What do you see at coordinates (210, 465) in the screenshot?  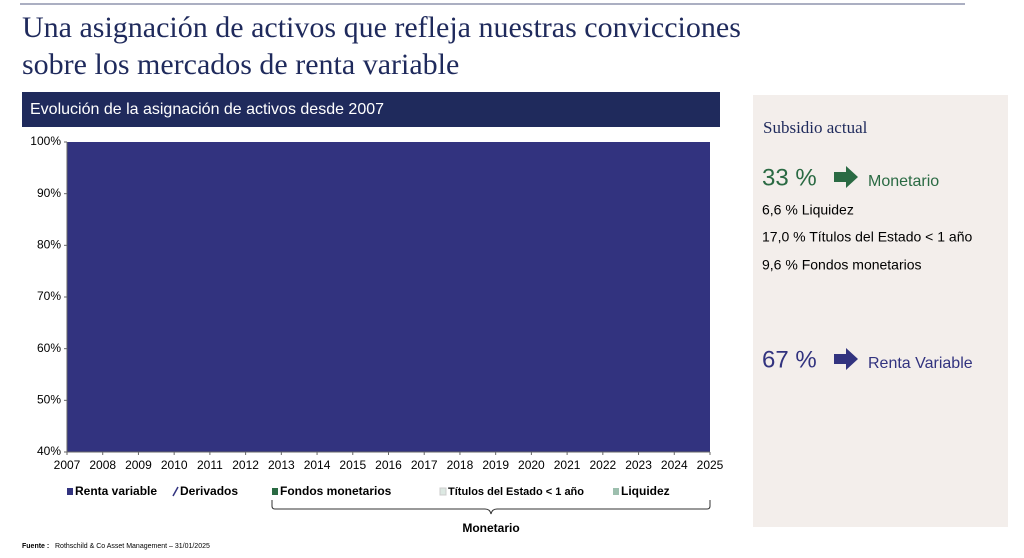 I see `x-tick-label: 2011` at bounding box center [210, 465].